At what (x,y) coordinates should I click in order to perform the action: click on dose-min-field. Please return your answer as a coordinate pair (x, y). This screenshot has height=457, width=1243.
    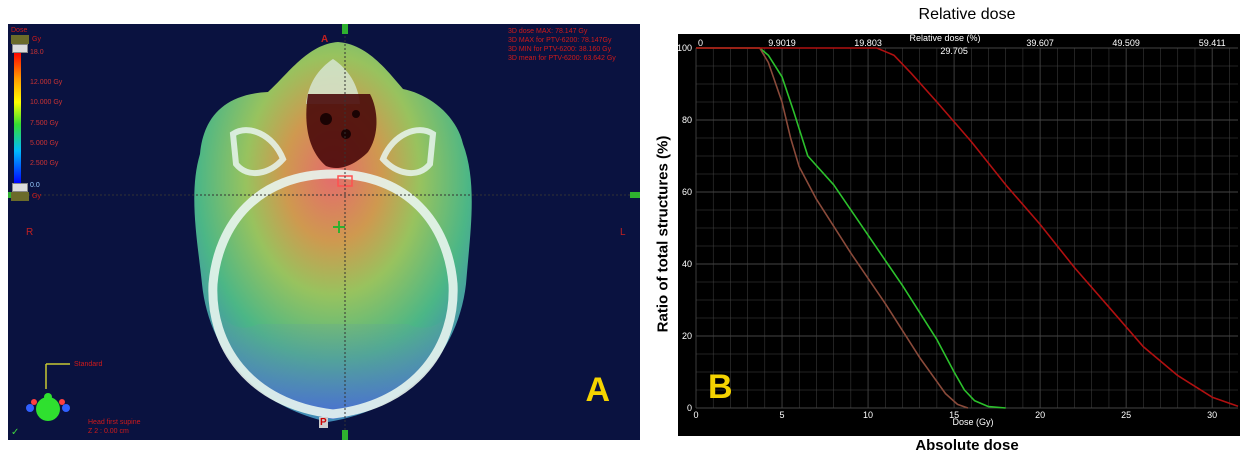
    Looking at the image, I should click on (20, 196).